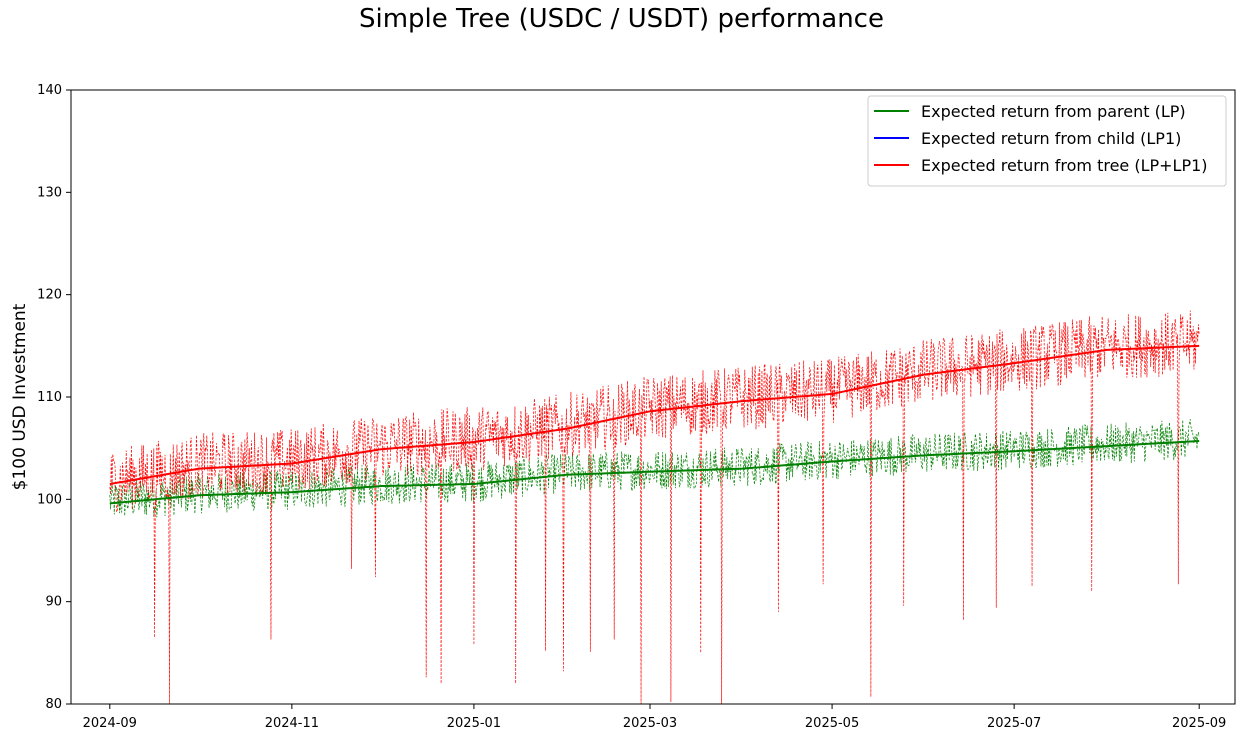  What do you see at coordinates (832, 723) in the screenshot?
I see `x-tick-label: 2025-05` at bounding box center [832, 723].